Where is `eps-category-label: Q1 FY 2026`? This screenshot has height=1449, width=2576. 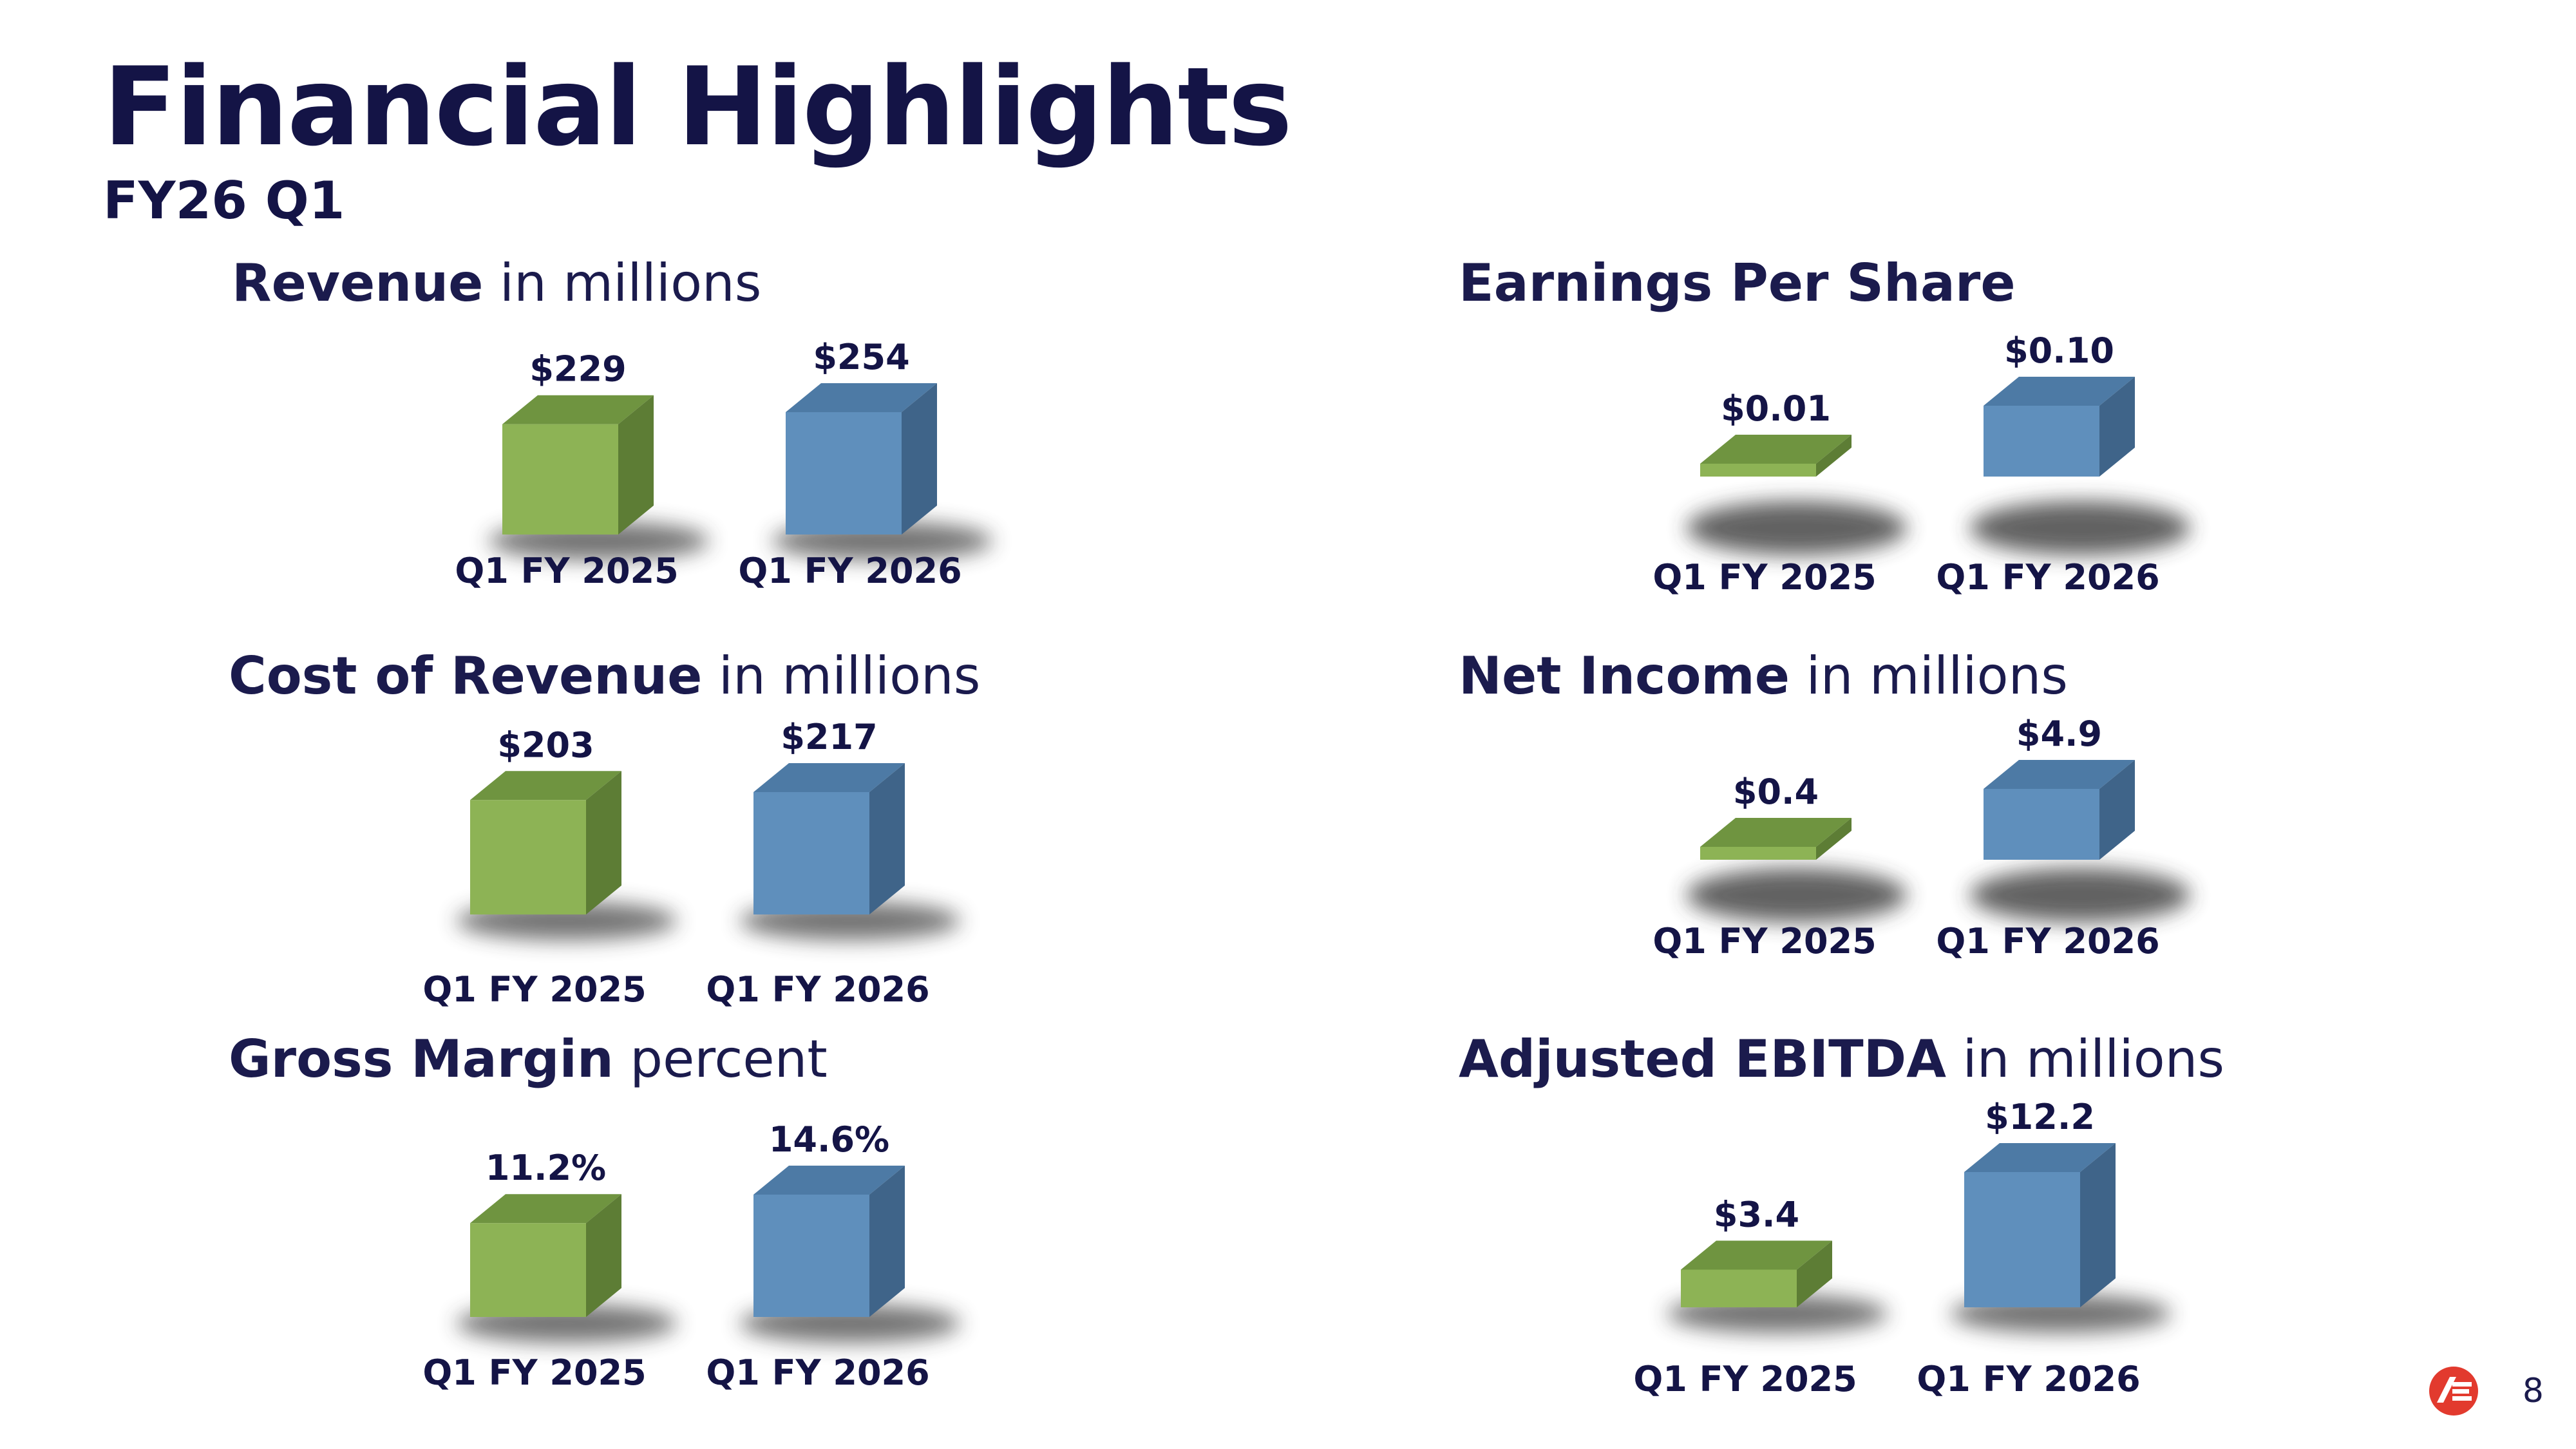 eps-category-label: Q1 FY 2026 is located at coordinates (2047, 577).